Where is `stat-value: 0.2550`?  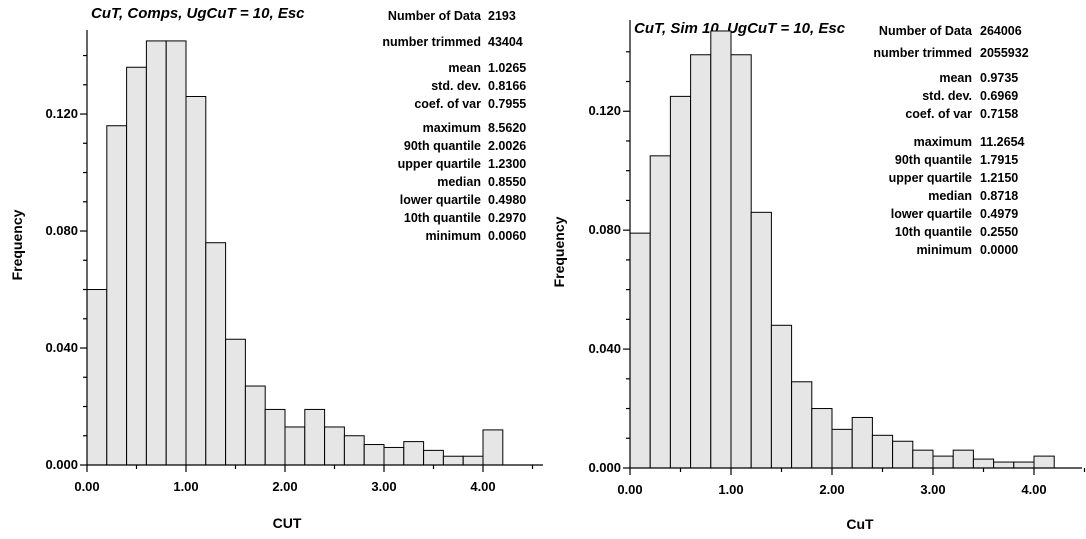 stat-value: 0.2550 is located at coordinates (999, 232).